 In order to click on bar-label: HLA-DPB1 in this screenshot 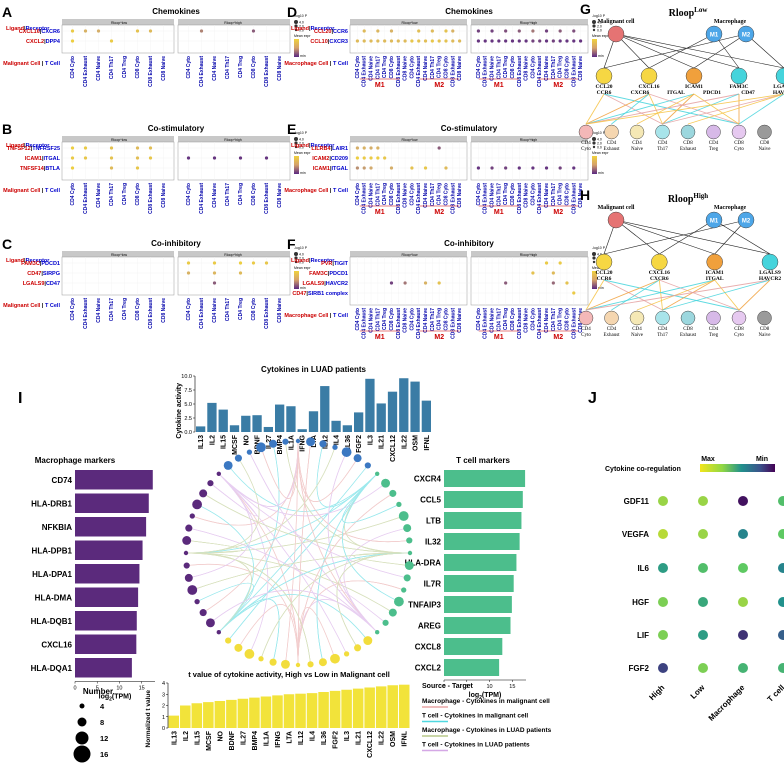, I will do `click(52, 550)`.